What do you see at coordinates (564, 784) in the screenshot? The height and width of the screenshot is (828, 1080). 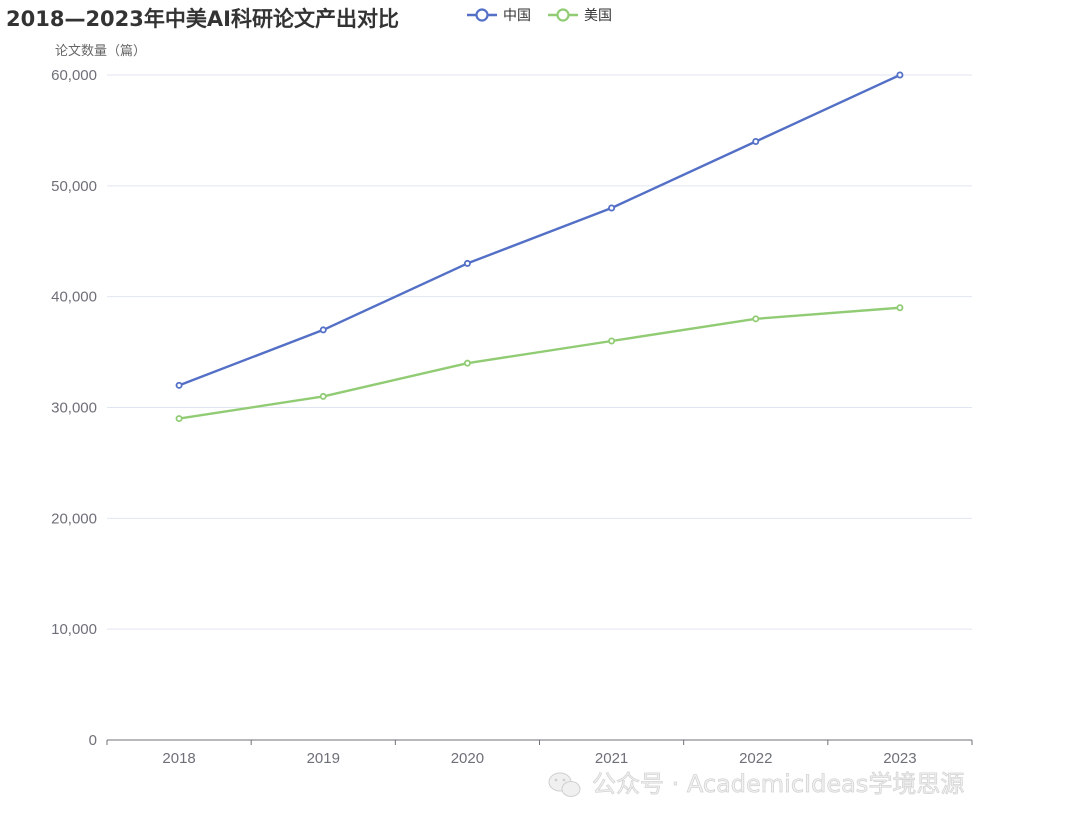 I see `wechat-icon` at bounding box center [564, 784].